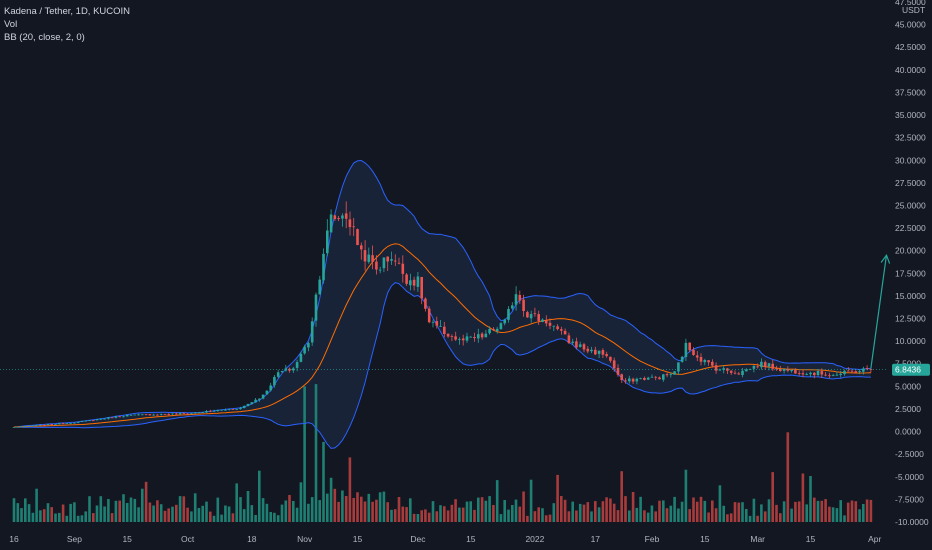  Describe the element at coordinates (910, 3) in the screenshot. I see `y-tick-label: 47.5000` at that location.